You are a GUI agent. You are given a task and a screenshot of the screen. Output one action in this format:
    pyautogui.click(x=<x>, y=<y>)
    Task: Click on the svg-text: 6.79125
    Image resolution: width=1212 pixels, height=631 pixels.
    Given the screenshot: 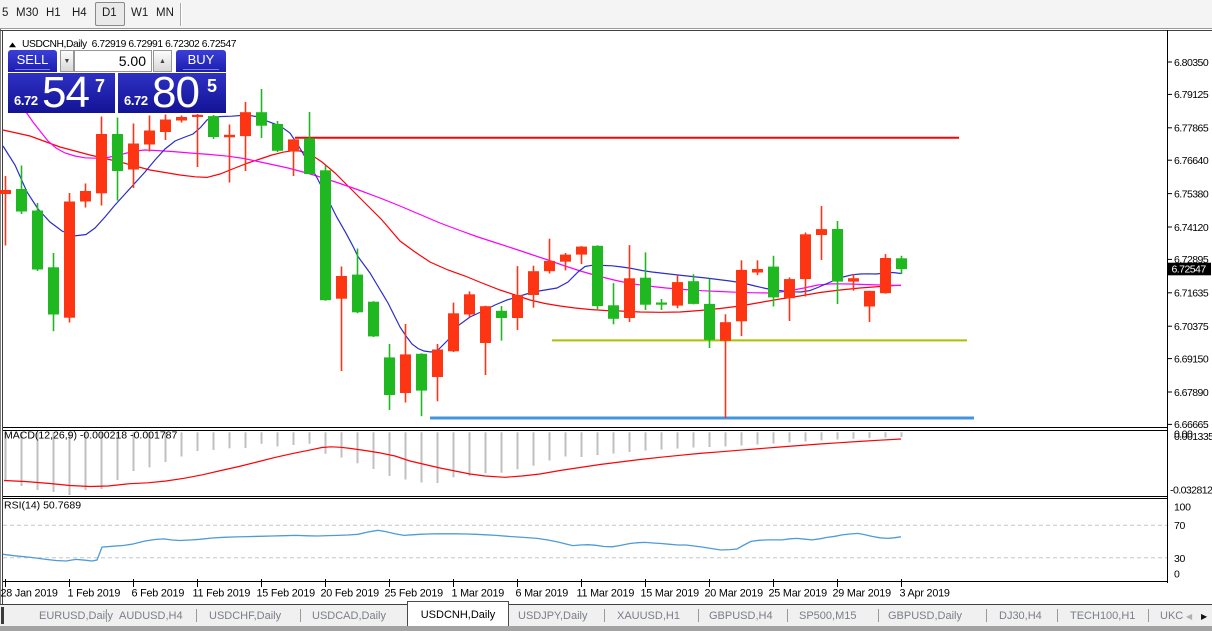 What is the action you would take?
    pyautogui.click(x=1191, y=95)
    